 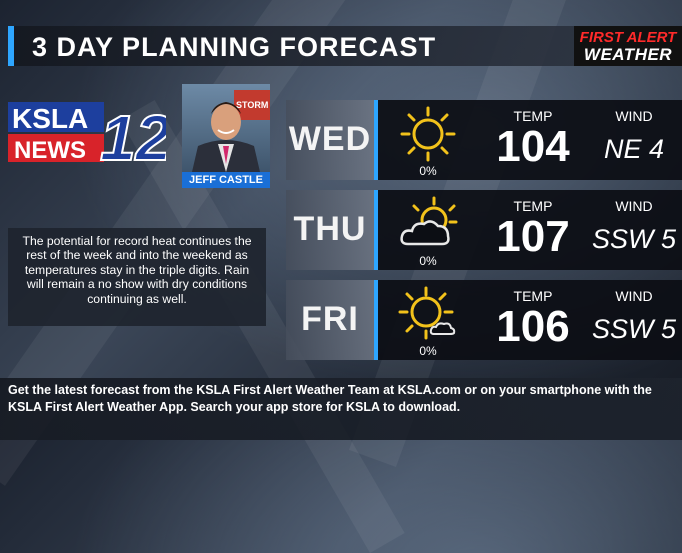 What do you see at coordinates (234, 47) in the screenshot?
I see `page-title: 3 DAY PLANNING FORECAST` at bounding box center [234, 47].